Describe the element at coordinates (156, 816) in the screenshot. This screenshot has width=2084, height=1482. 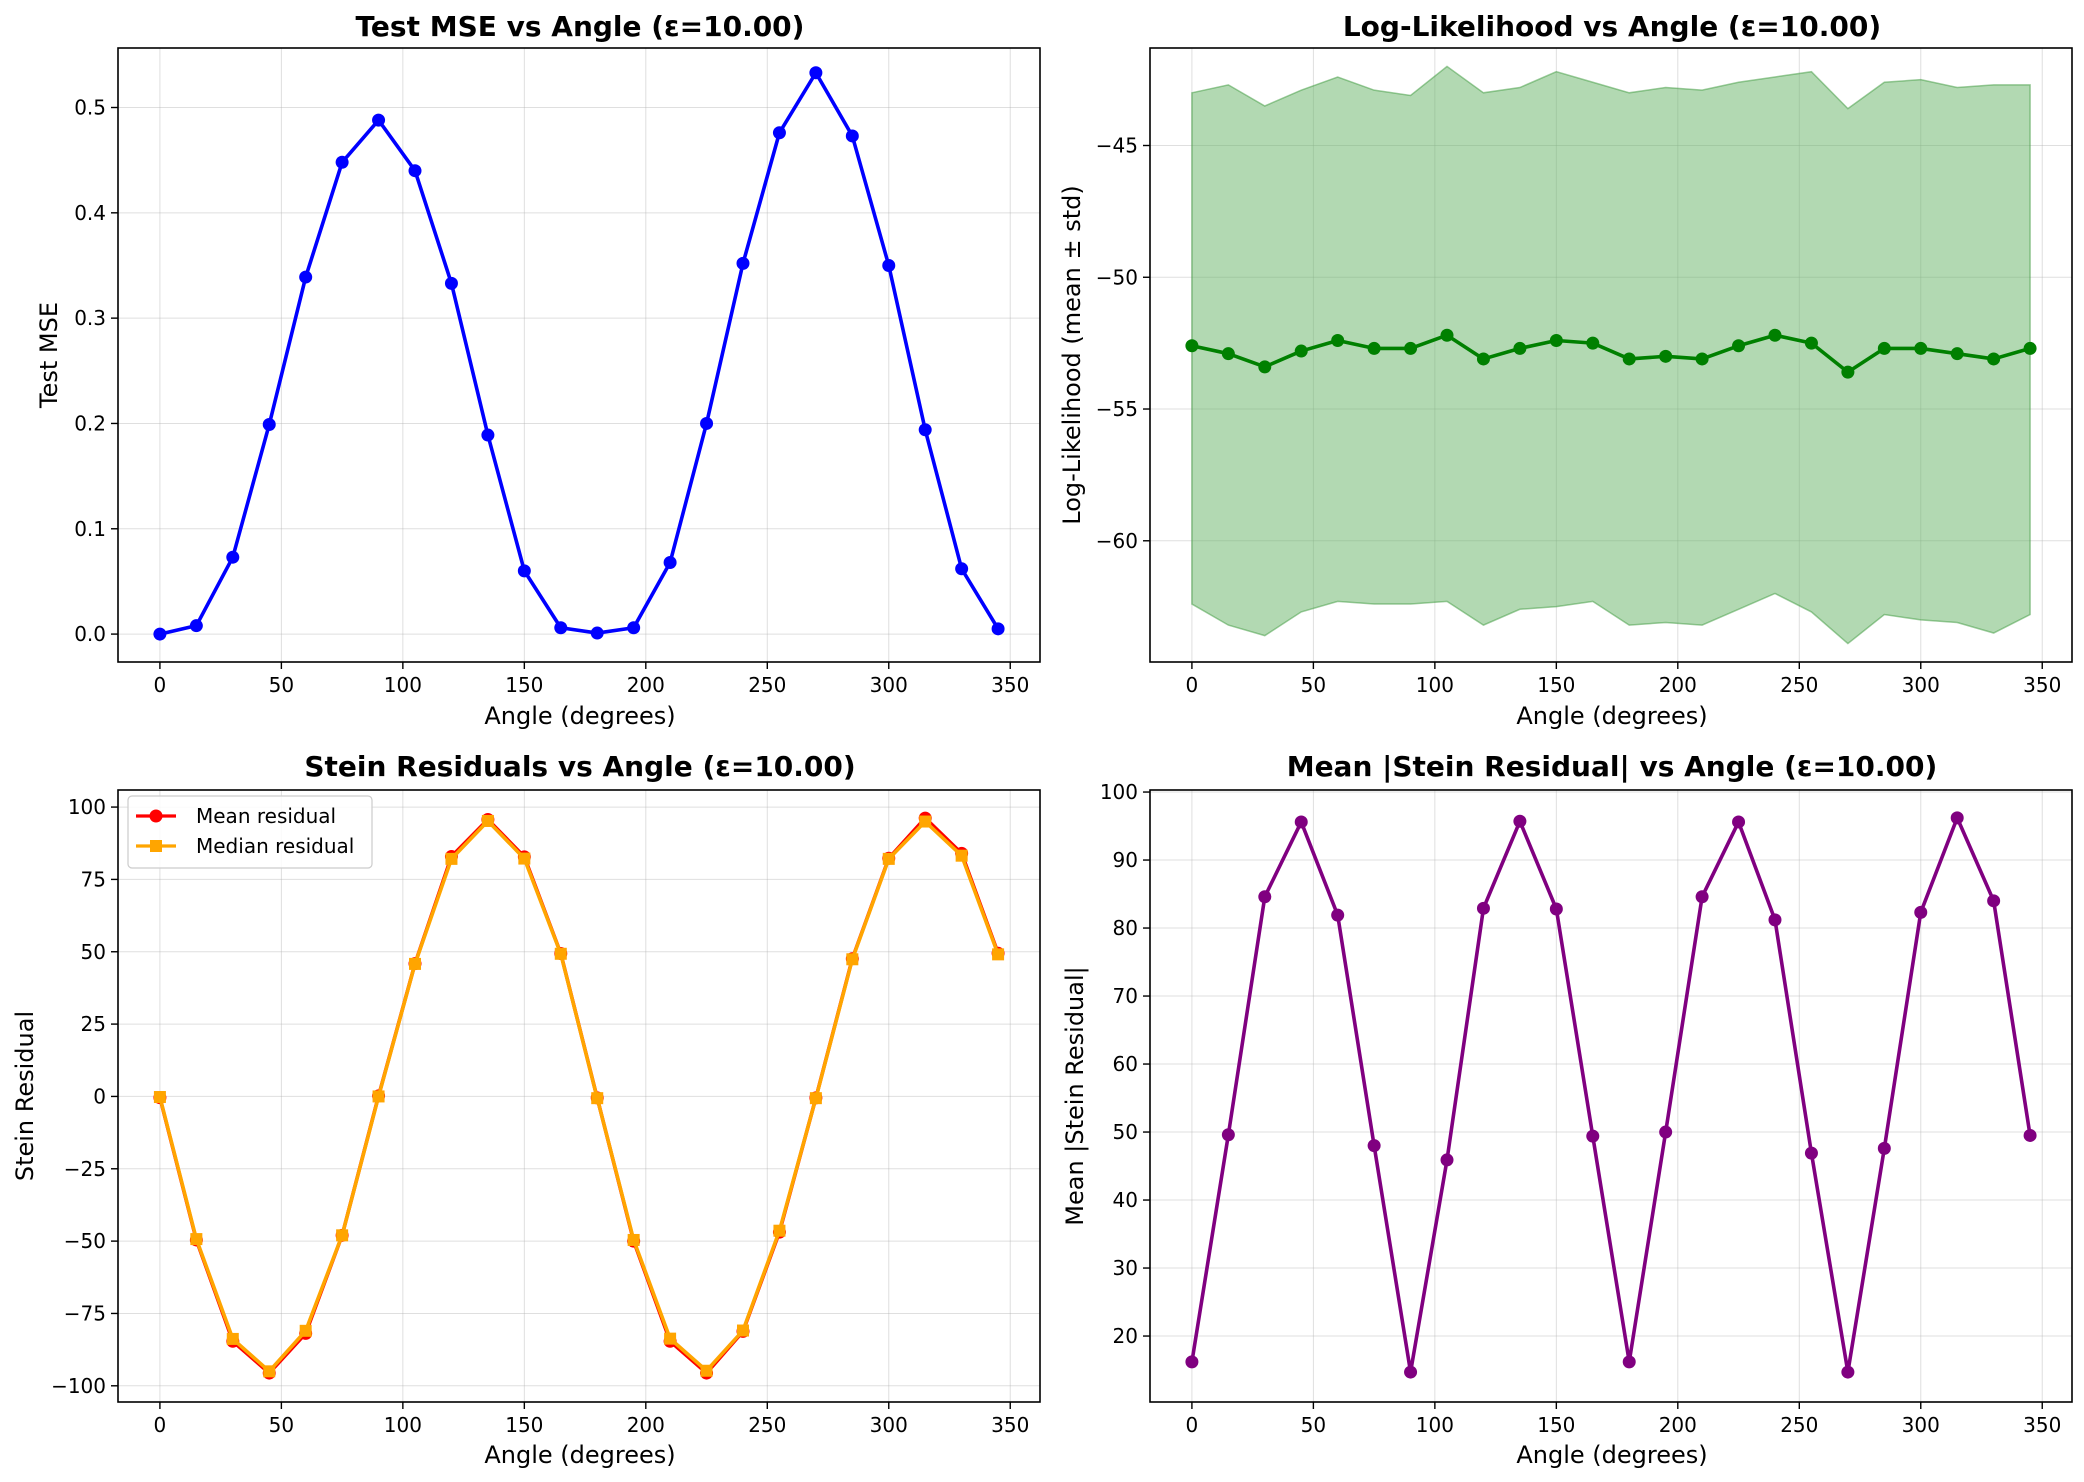
I see `legend-marker-mean` at that location.